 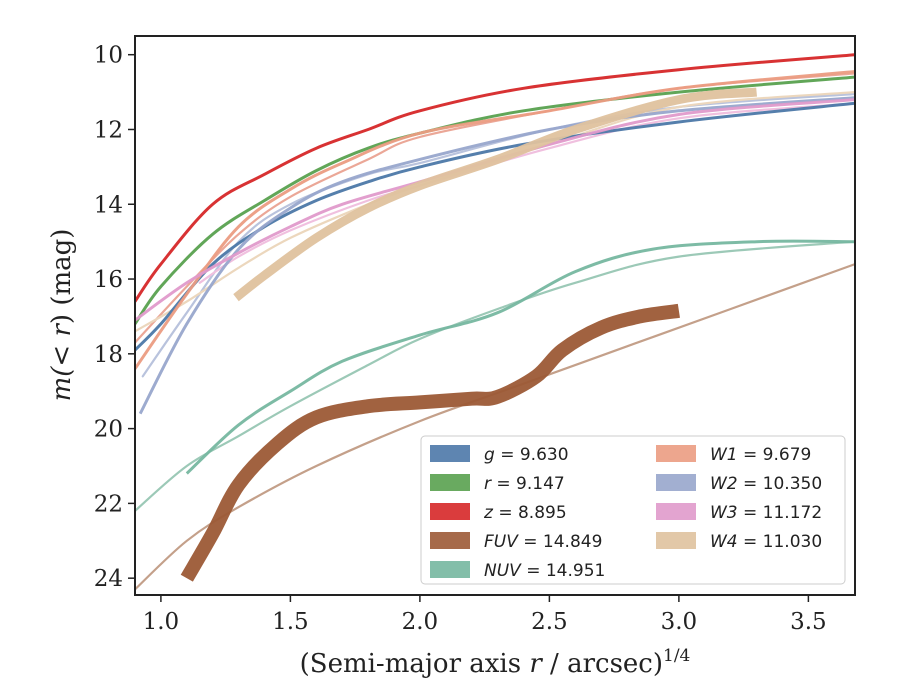 What do you see at coordinates (676, 511) in the screenshot?
I see `legend-swatch-w3` at bounding box center [676, 511].